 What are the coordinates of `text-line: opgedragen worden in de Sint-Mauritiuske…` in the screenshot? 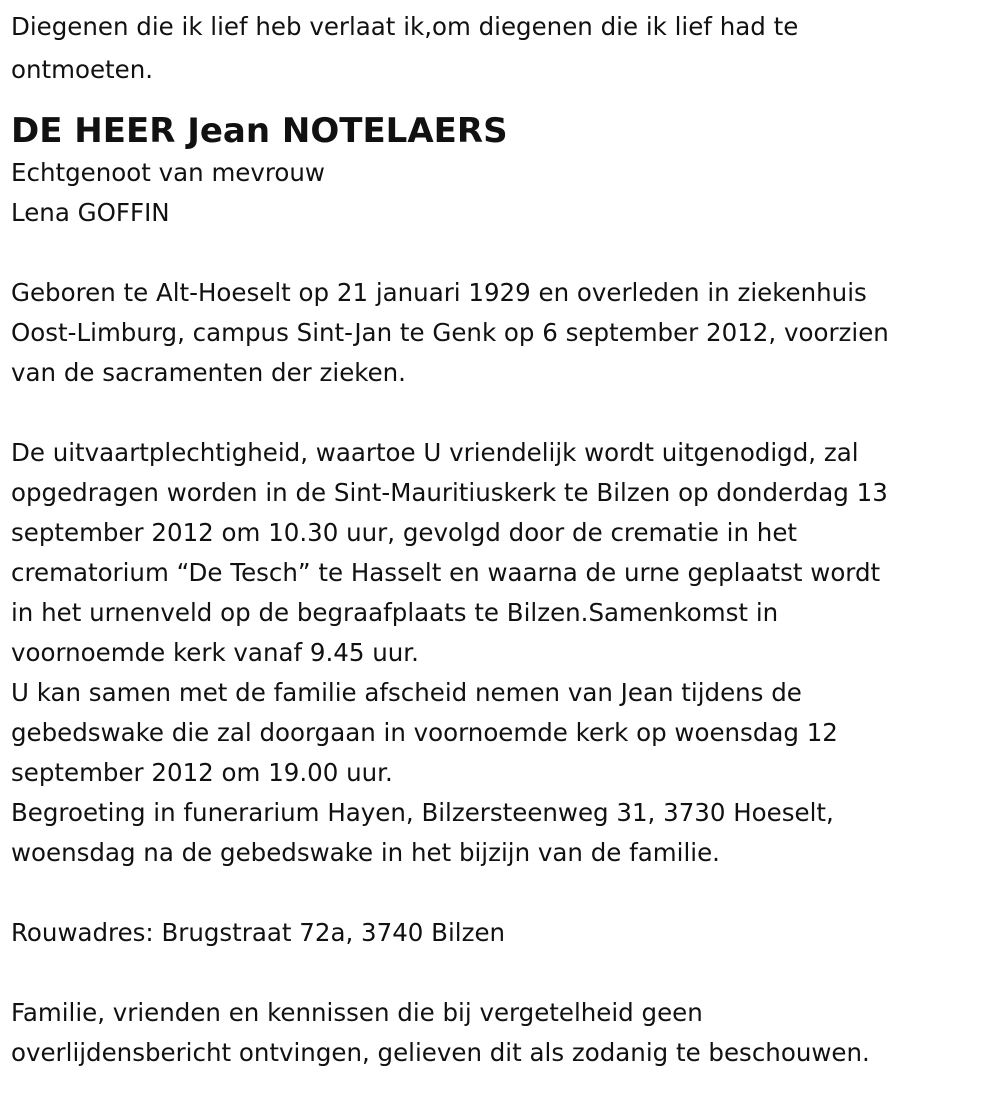 It's located at (449, 492).